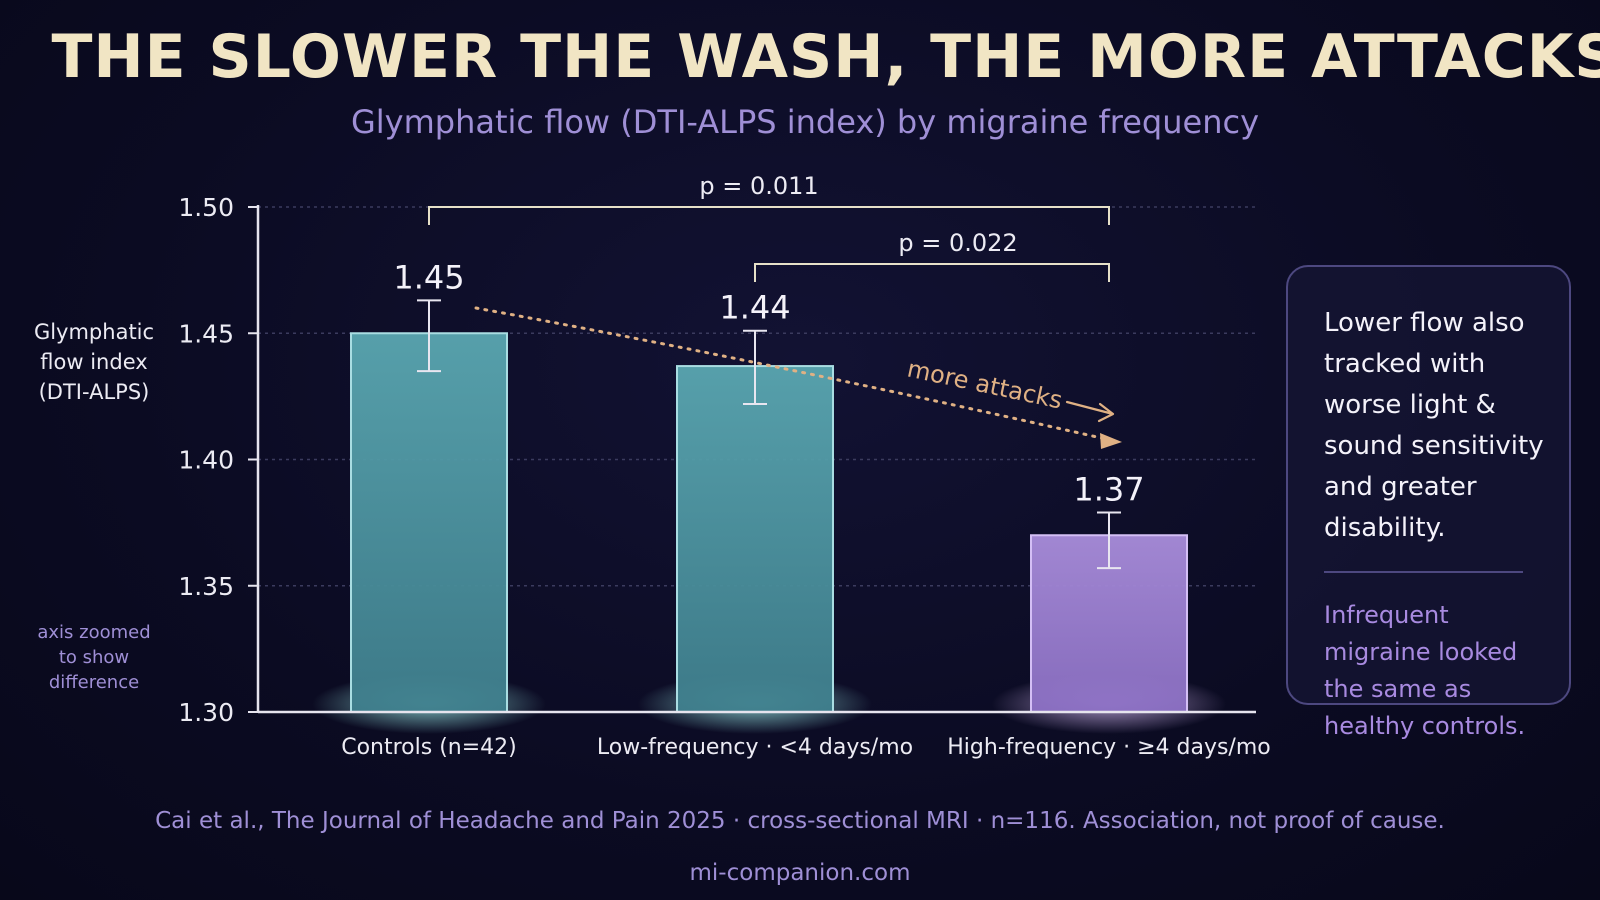 This screenshot has height=900, width=1600. I want to click on y-tick-label: 1.35, so click(206, 586).